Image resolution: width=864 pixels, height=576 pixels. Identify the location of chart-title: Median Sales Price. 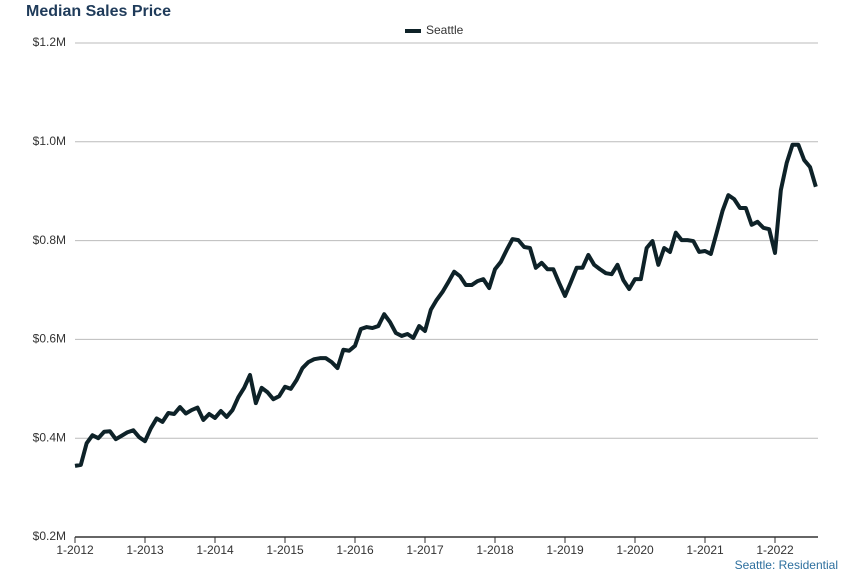
(98, 11).